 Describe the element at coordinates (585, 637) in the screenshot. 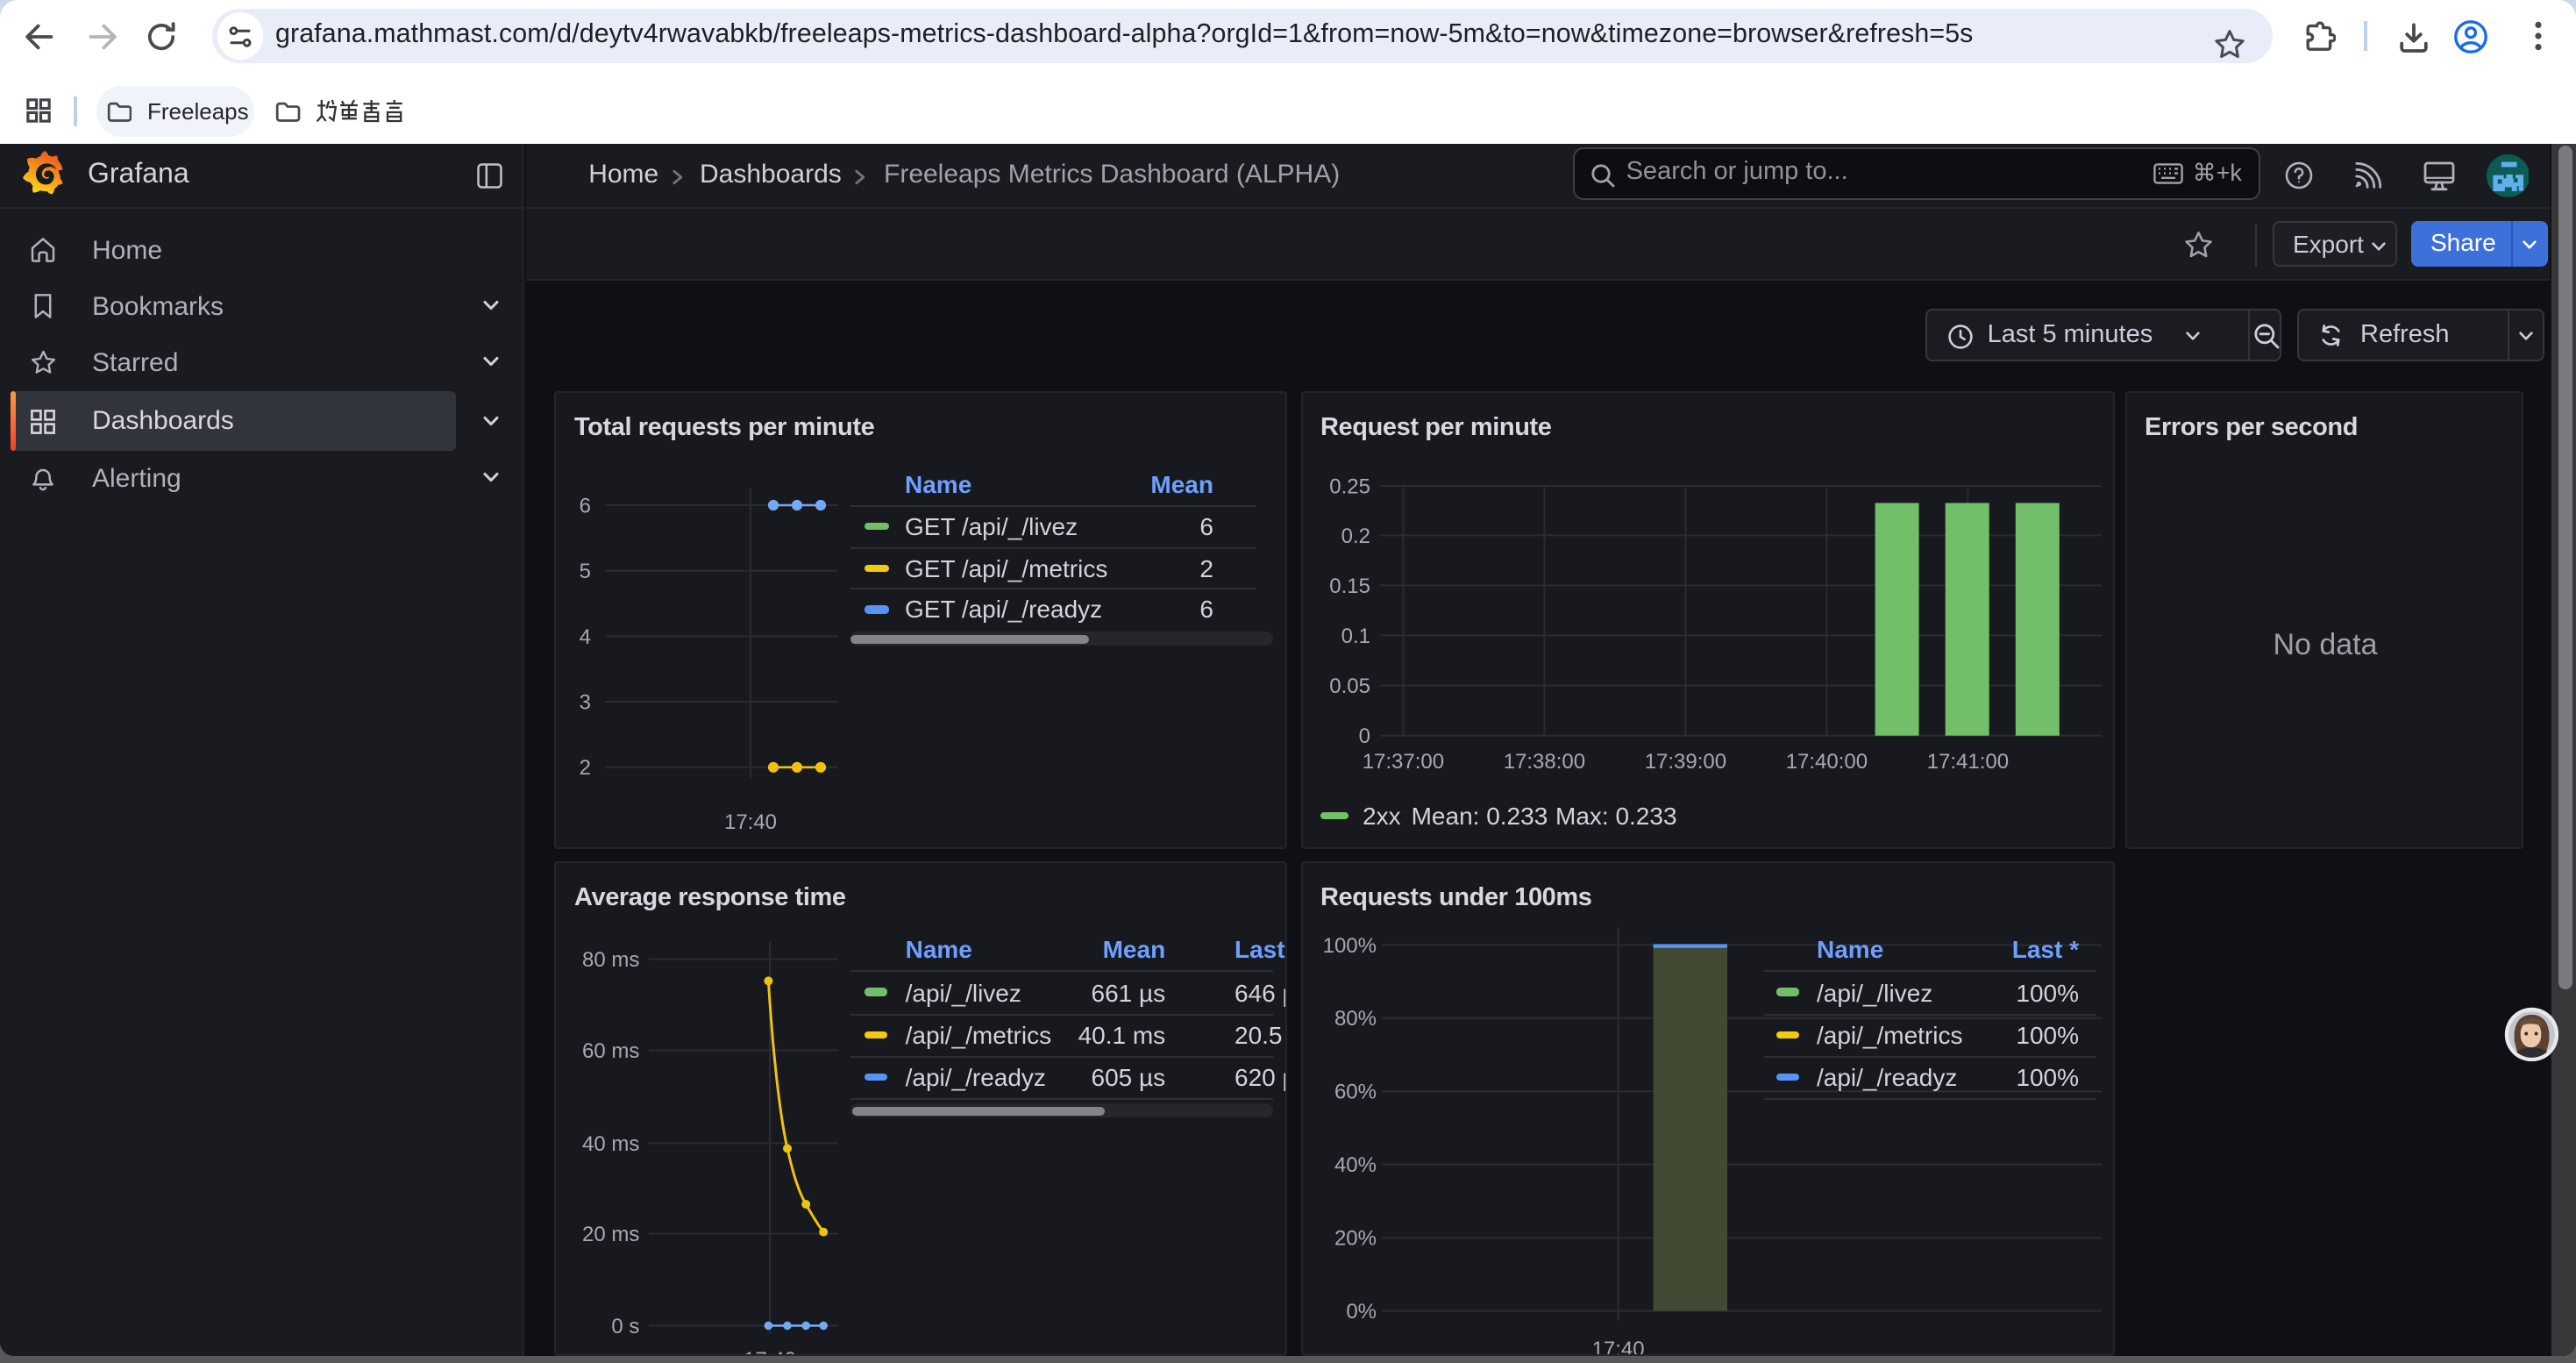

I see `svg-text: 4` at that location.